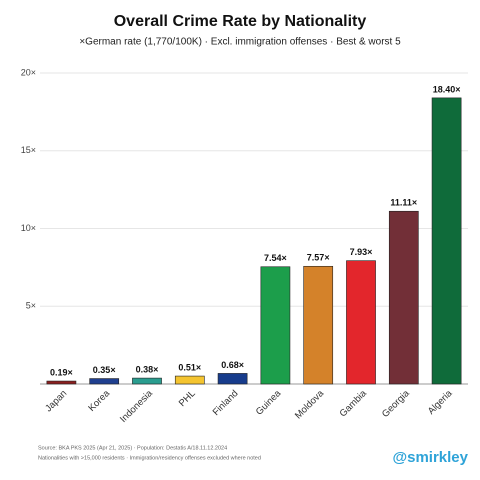 This screenshot has width=480, height=480. What do you see at coordinates (310, 405) in the screenshot?
I see `x-tick-label: Moldova` at bounding box center [310, 405].